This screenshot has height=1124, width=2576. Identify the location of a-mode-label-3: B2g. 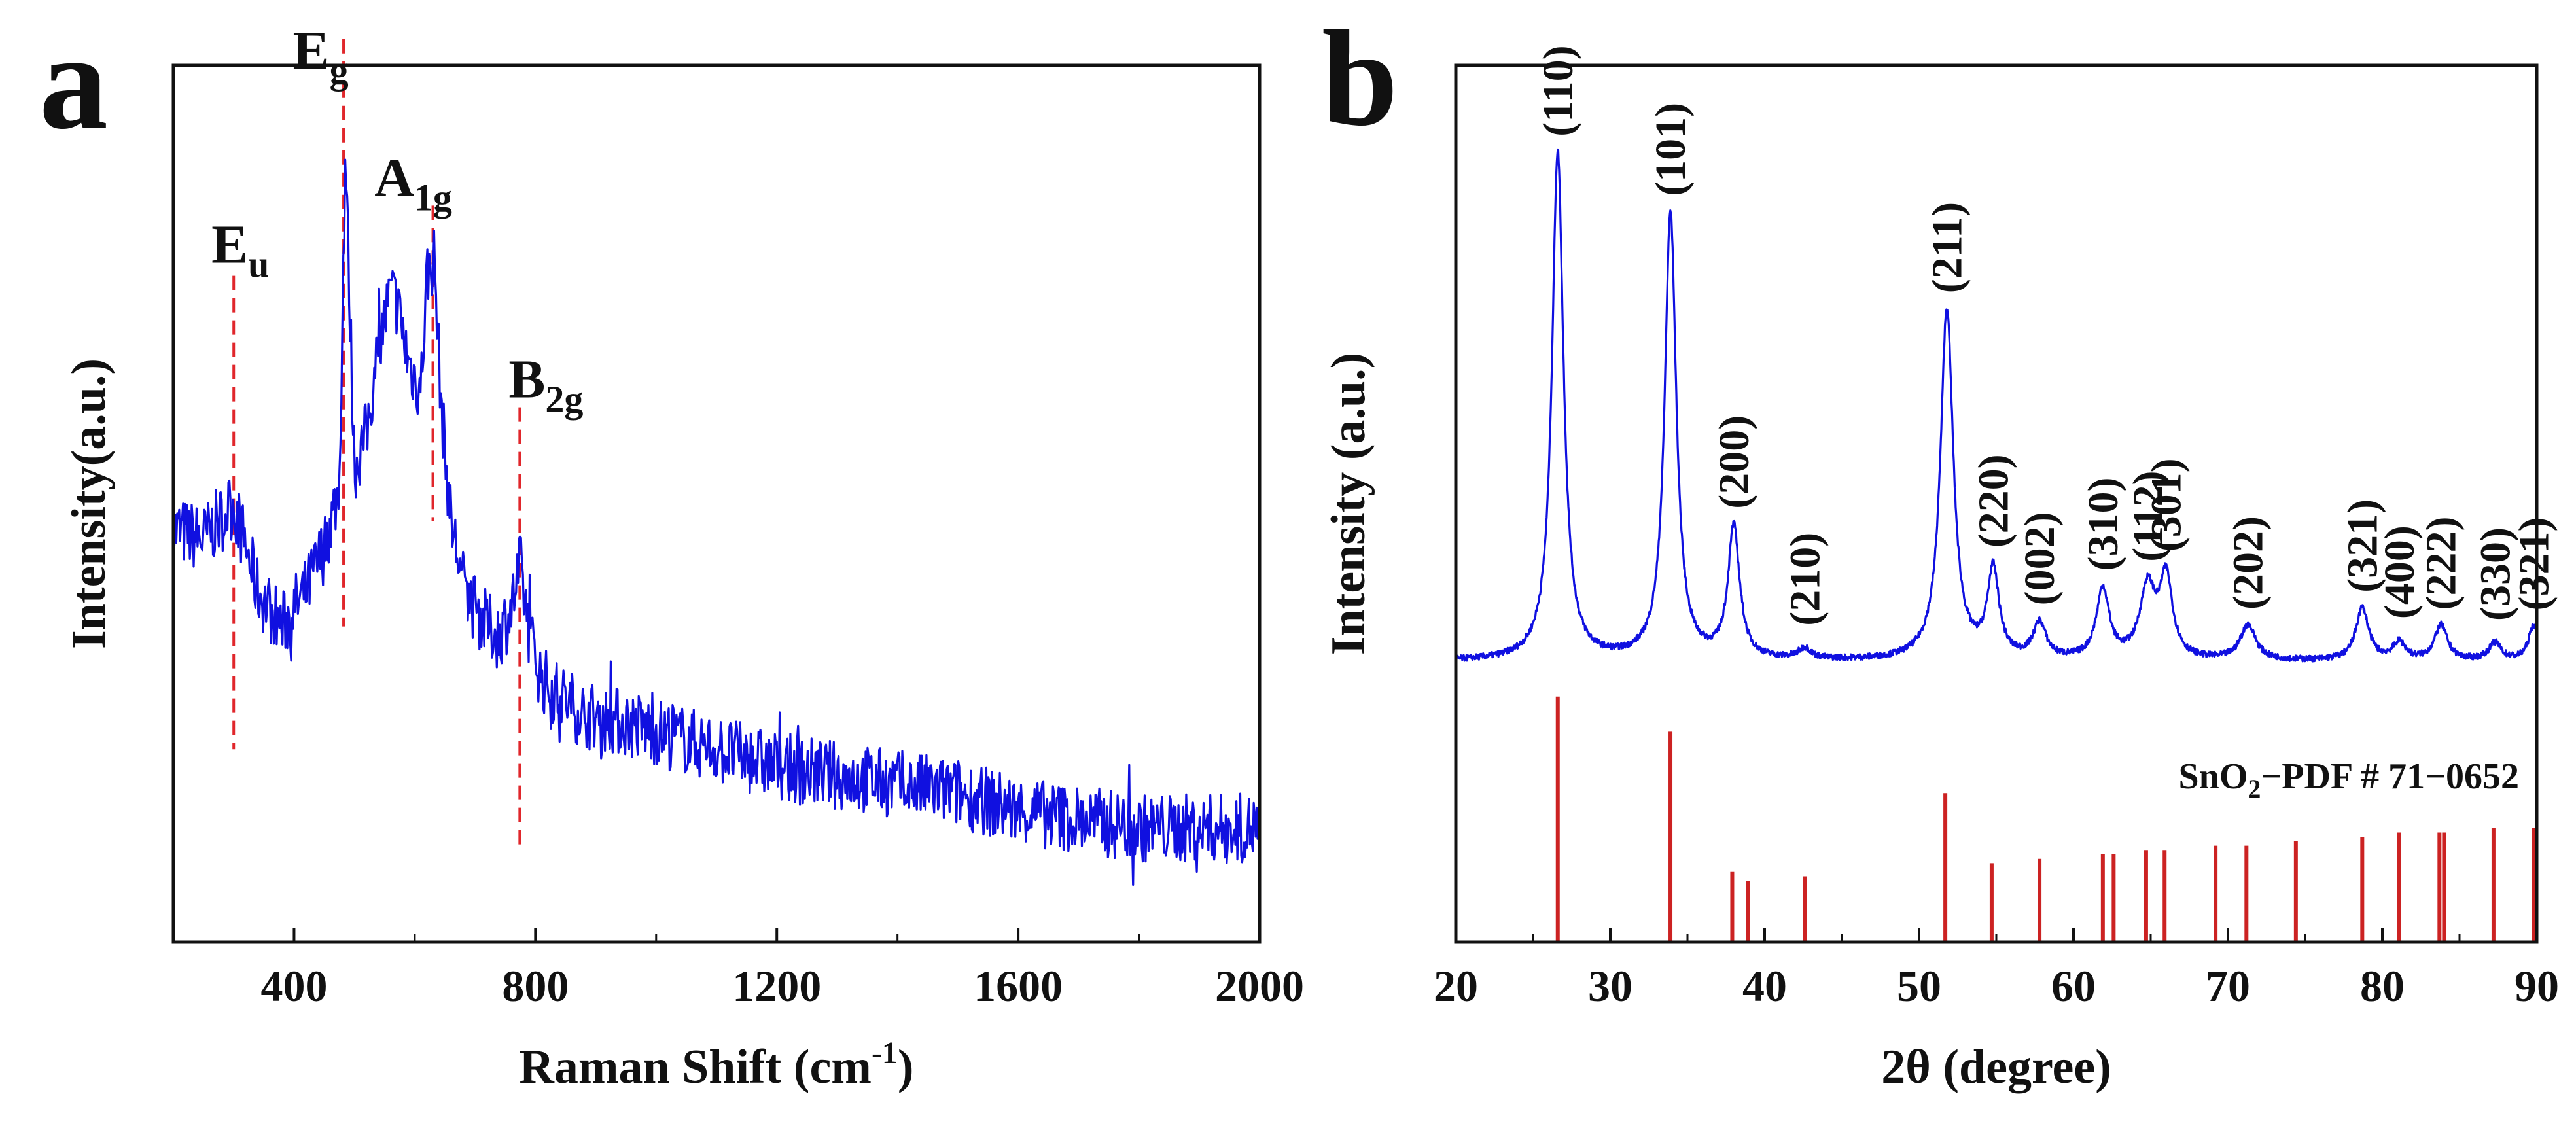
(545, 385).